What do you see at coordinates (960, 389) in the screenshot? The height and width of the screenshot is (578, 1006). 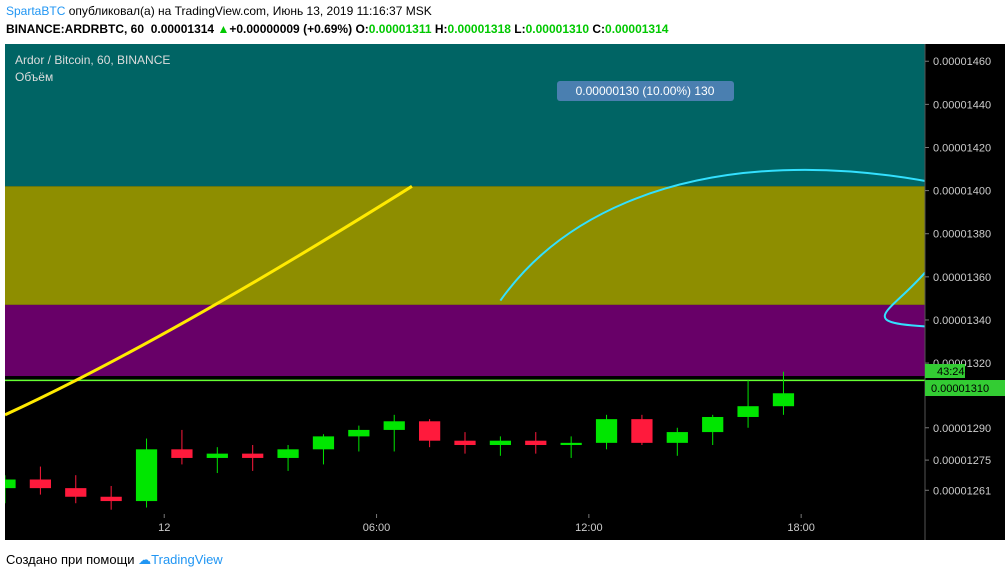 I see `price-label: 0.00001310` at bounding box center [960, 389].